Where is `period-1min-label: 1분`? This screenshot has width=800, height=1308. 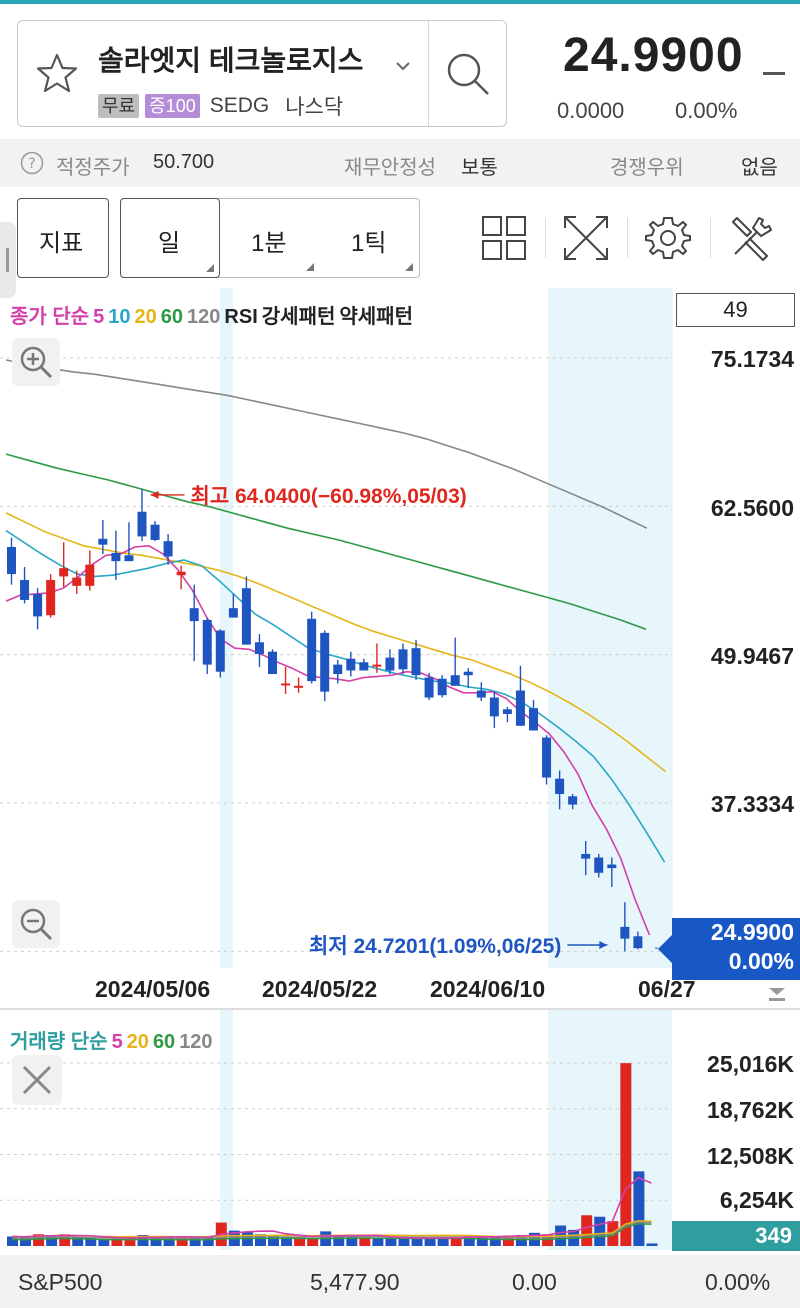 period-1min-label: 1분 is located at coordinates (269, 243).